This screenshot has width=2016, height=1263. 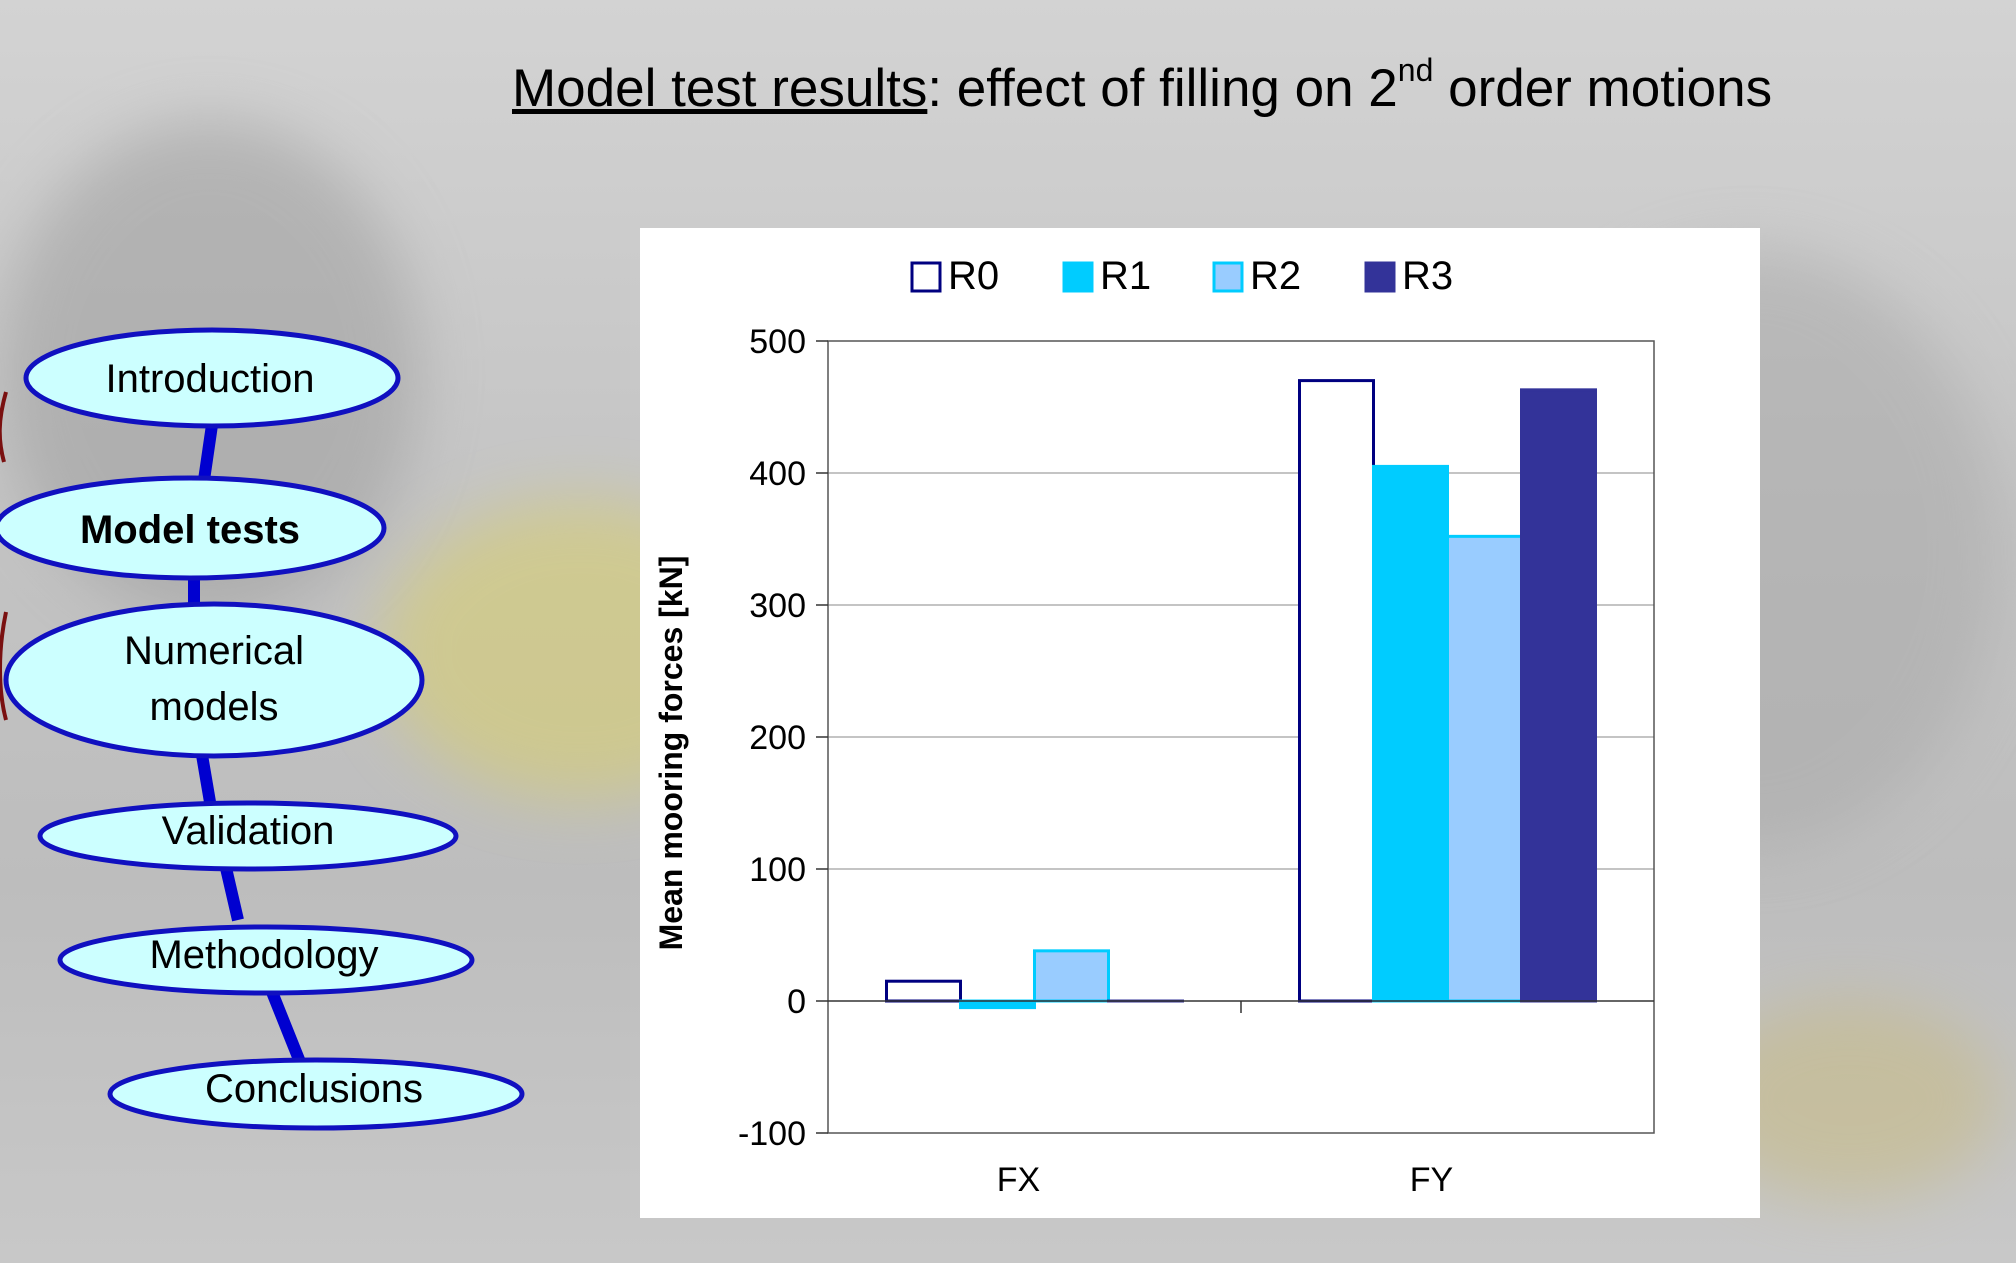 I want to click on bar-r2-fy, so click(x=1484, y=768).